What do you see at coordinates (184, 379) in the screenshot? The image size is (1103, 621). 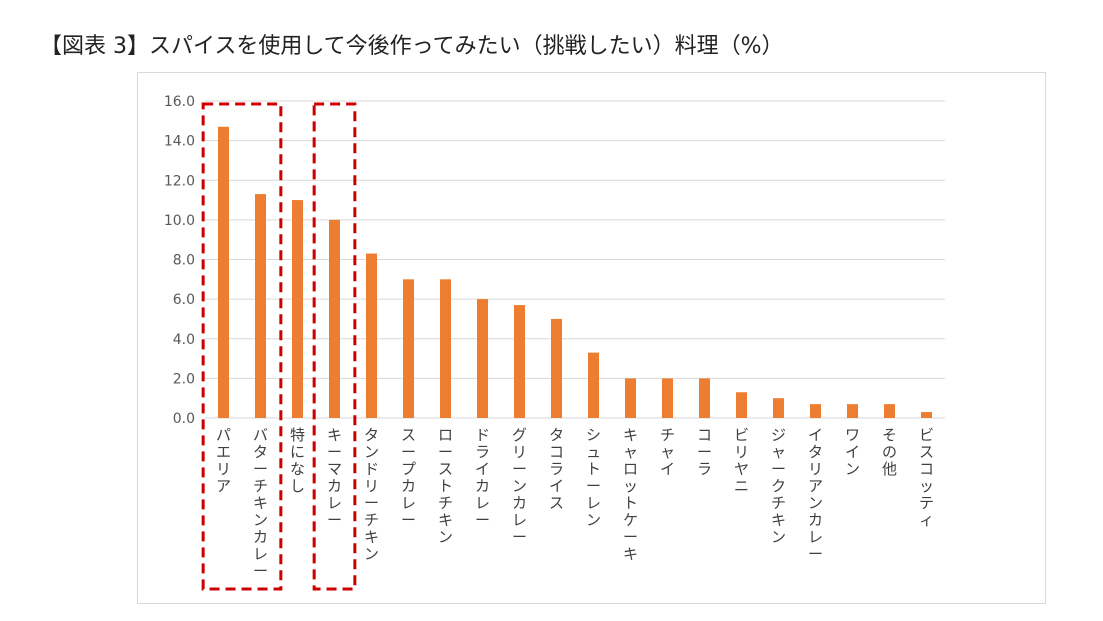 I see `y-tick-label: 2.0` at bounding box center [184, 379].